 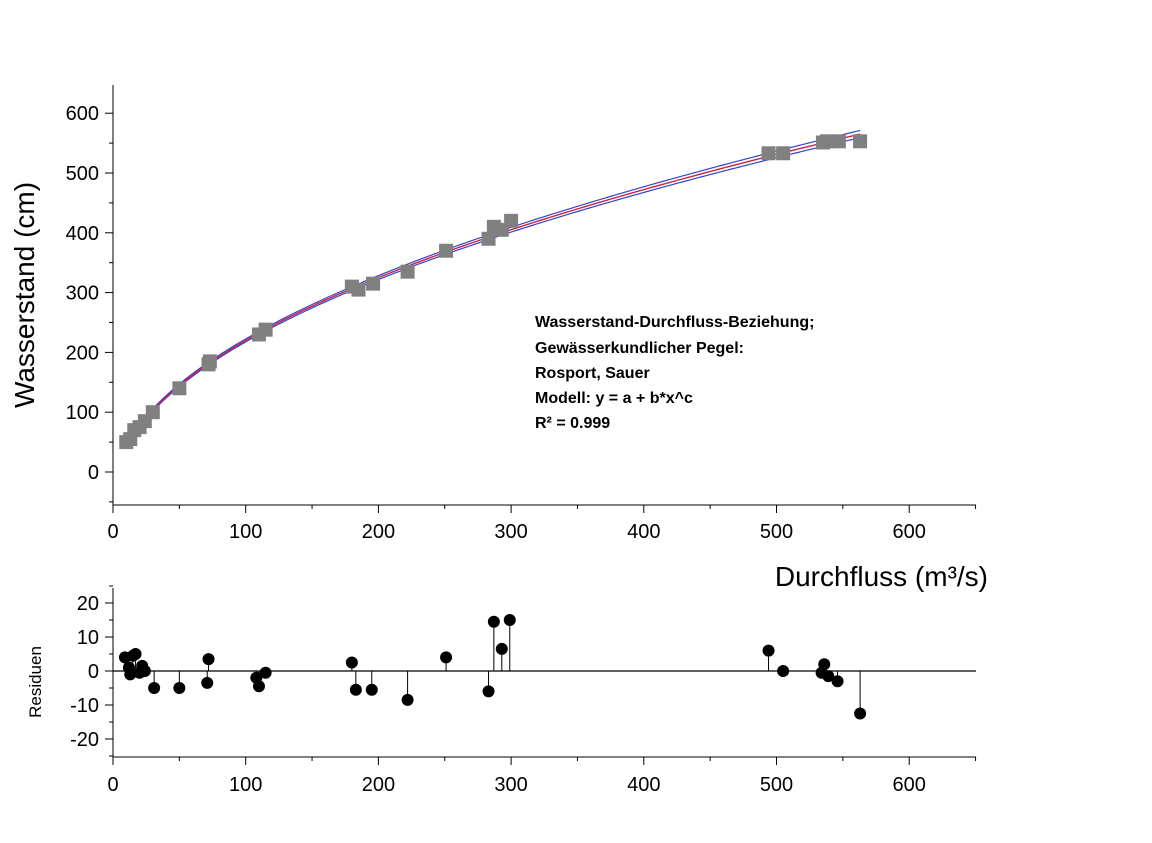 What do you see at coordinates (35, 682) in the screenshot?
I see `resid-y-axis-title: Residuen` at bounding box center [35, 682].